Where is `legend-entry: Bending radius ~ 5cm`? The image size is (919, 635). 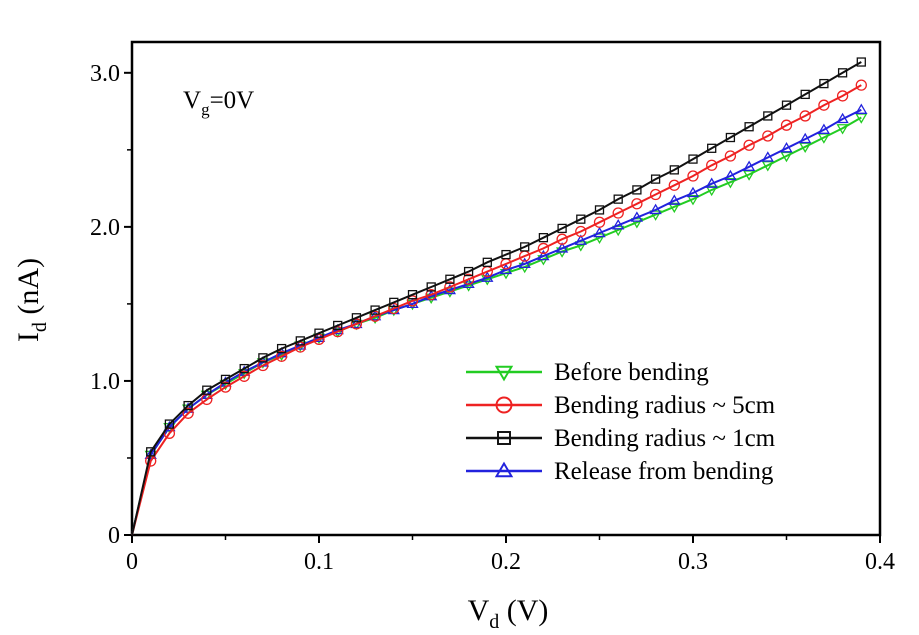 legend-entry: Bending radius ~ 5cm is located at coordinates (621, 405).